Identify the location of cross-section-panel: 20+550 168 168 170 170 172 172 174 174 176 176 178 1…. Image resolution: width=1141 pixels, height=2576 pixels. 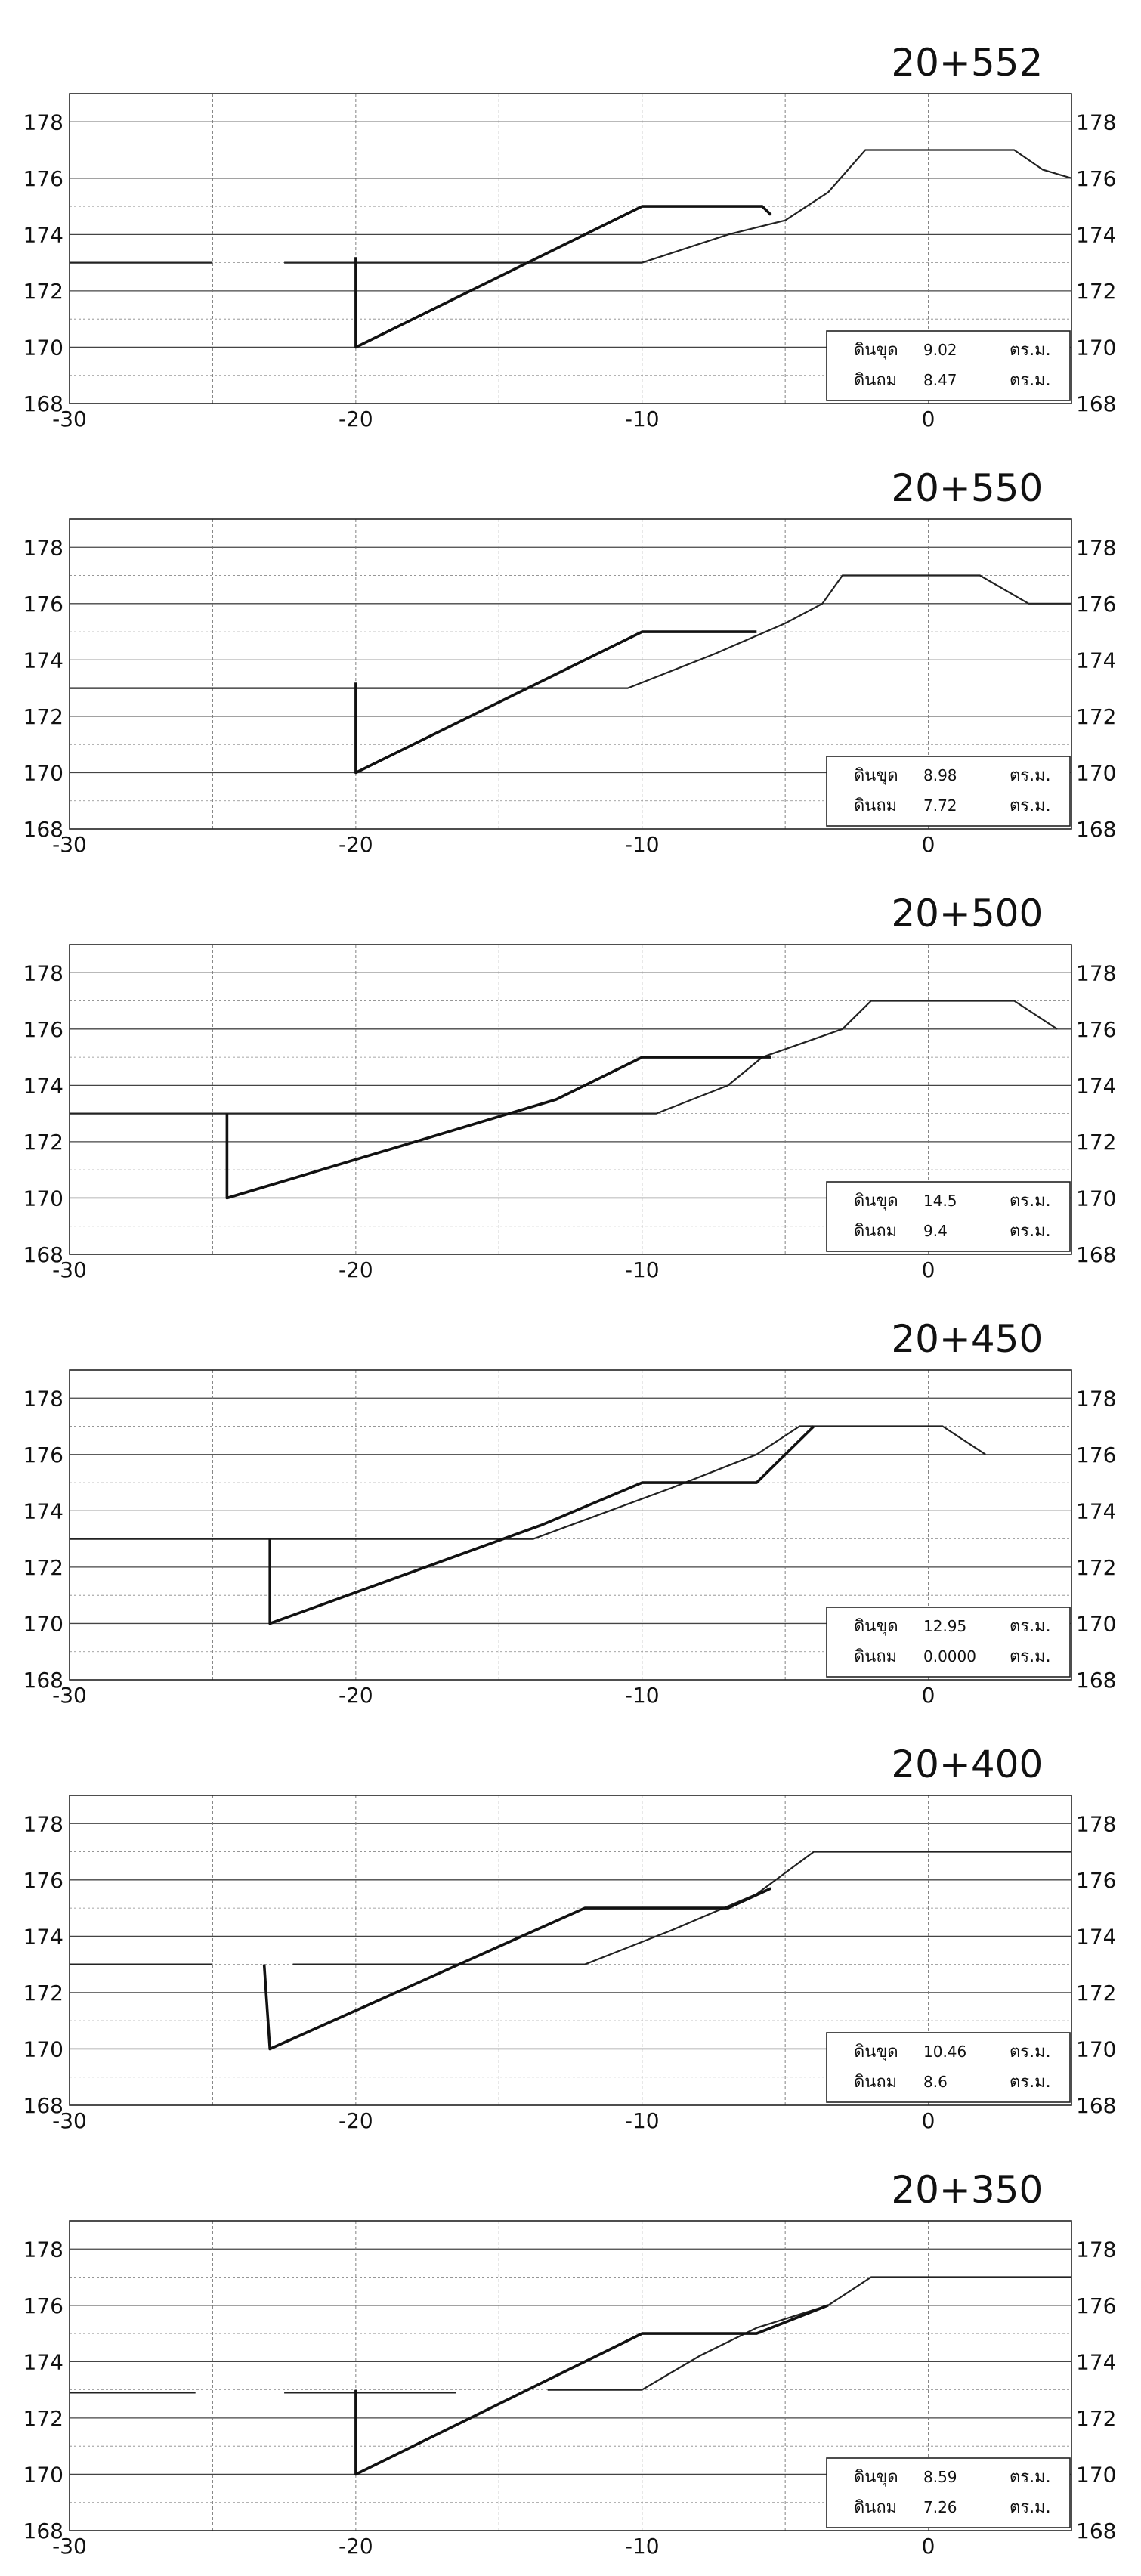
(570, 661).